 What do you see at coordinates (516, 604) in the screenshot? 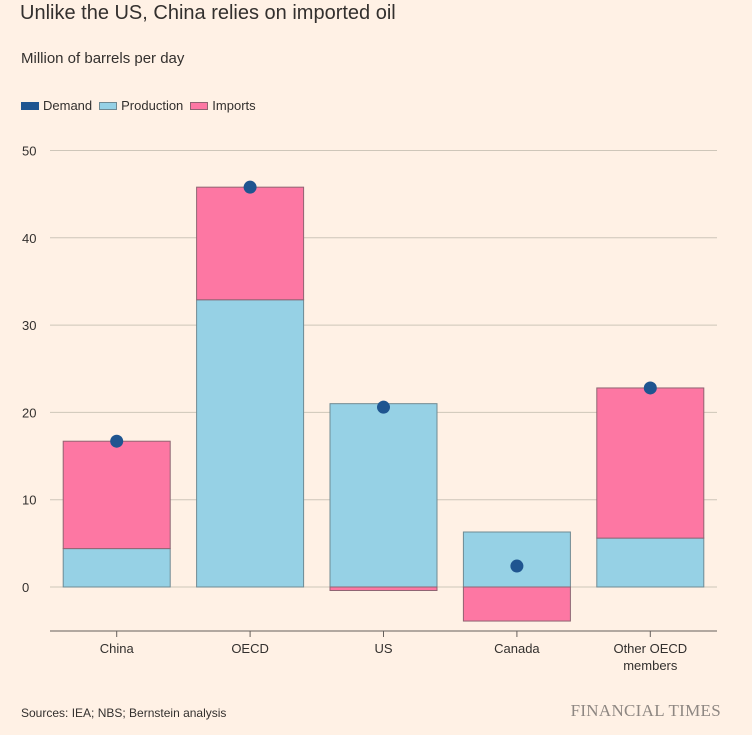
I see `bar-imports-canada` at bounding box center [516, 604].